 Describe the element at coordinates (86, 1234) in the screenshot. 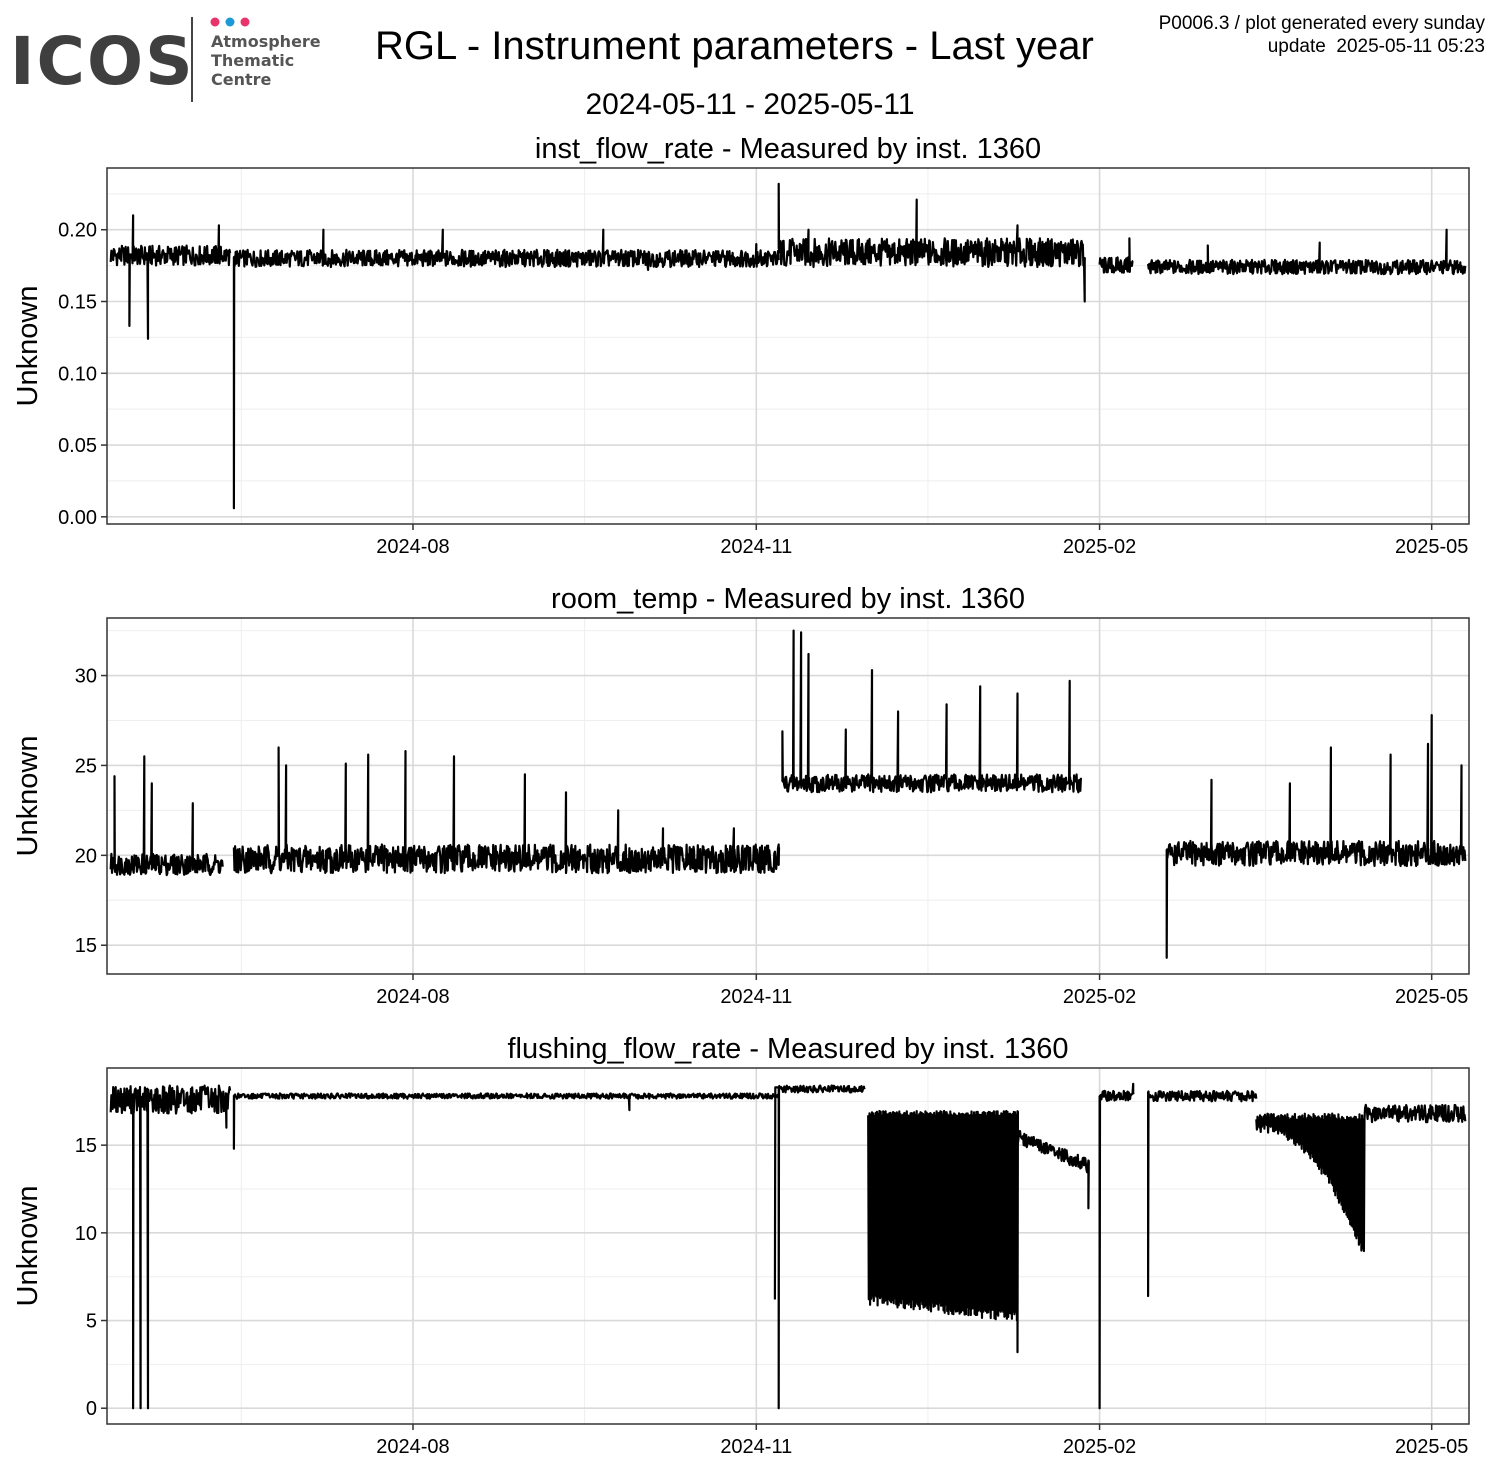

I see `y-tick-label: 10` at that location.